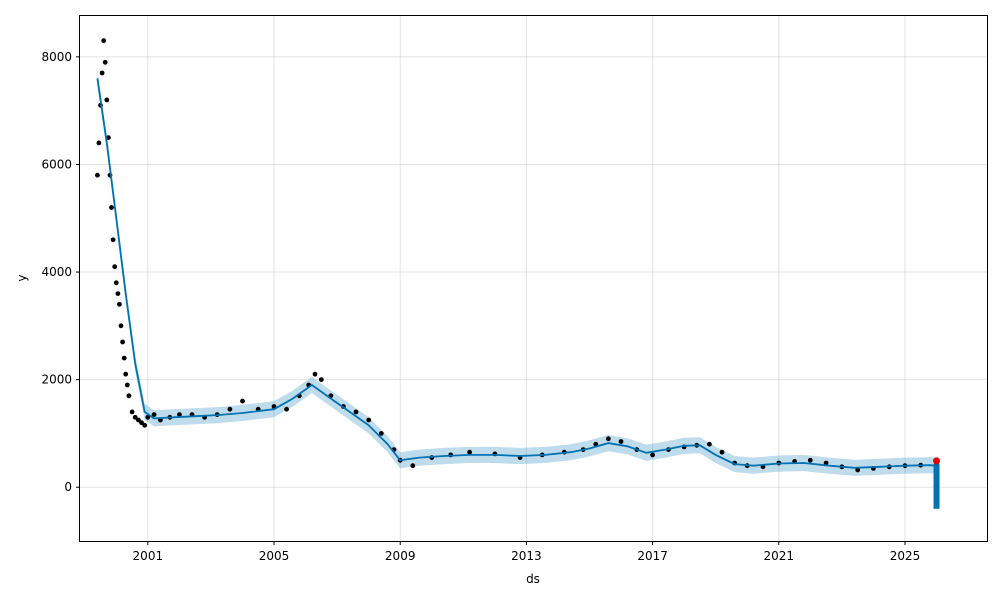  I want to click on x-tick-label: 2001, so click(148, 556).